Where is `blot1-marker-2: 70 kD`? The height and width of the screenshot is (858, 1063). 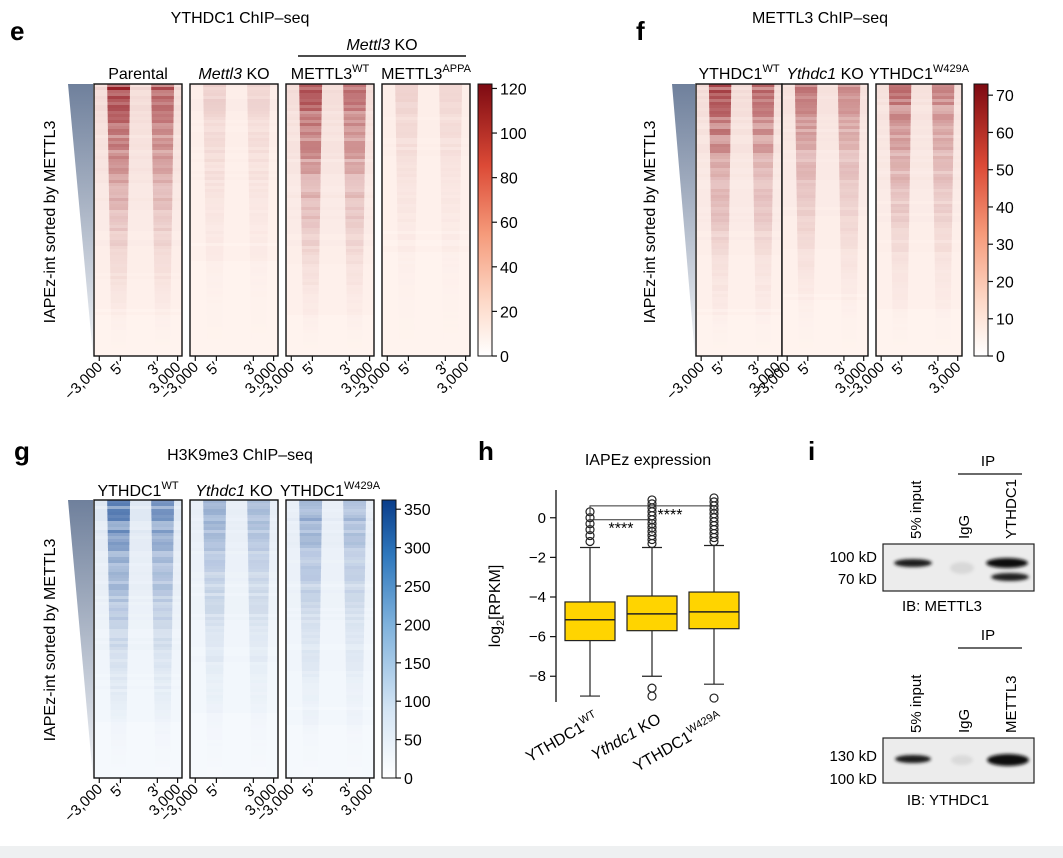 blot1-marker-2: 70 kD is located at coordinates (857, 579).